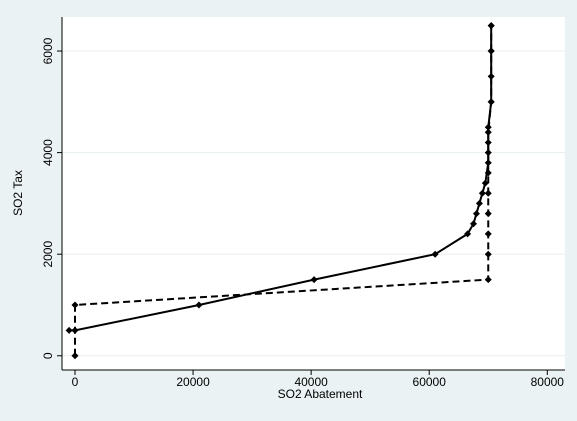  I want to click on y-tick-label: 2000, so click(48, 254).